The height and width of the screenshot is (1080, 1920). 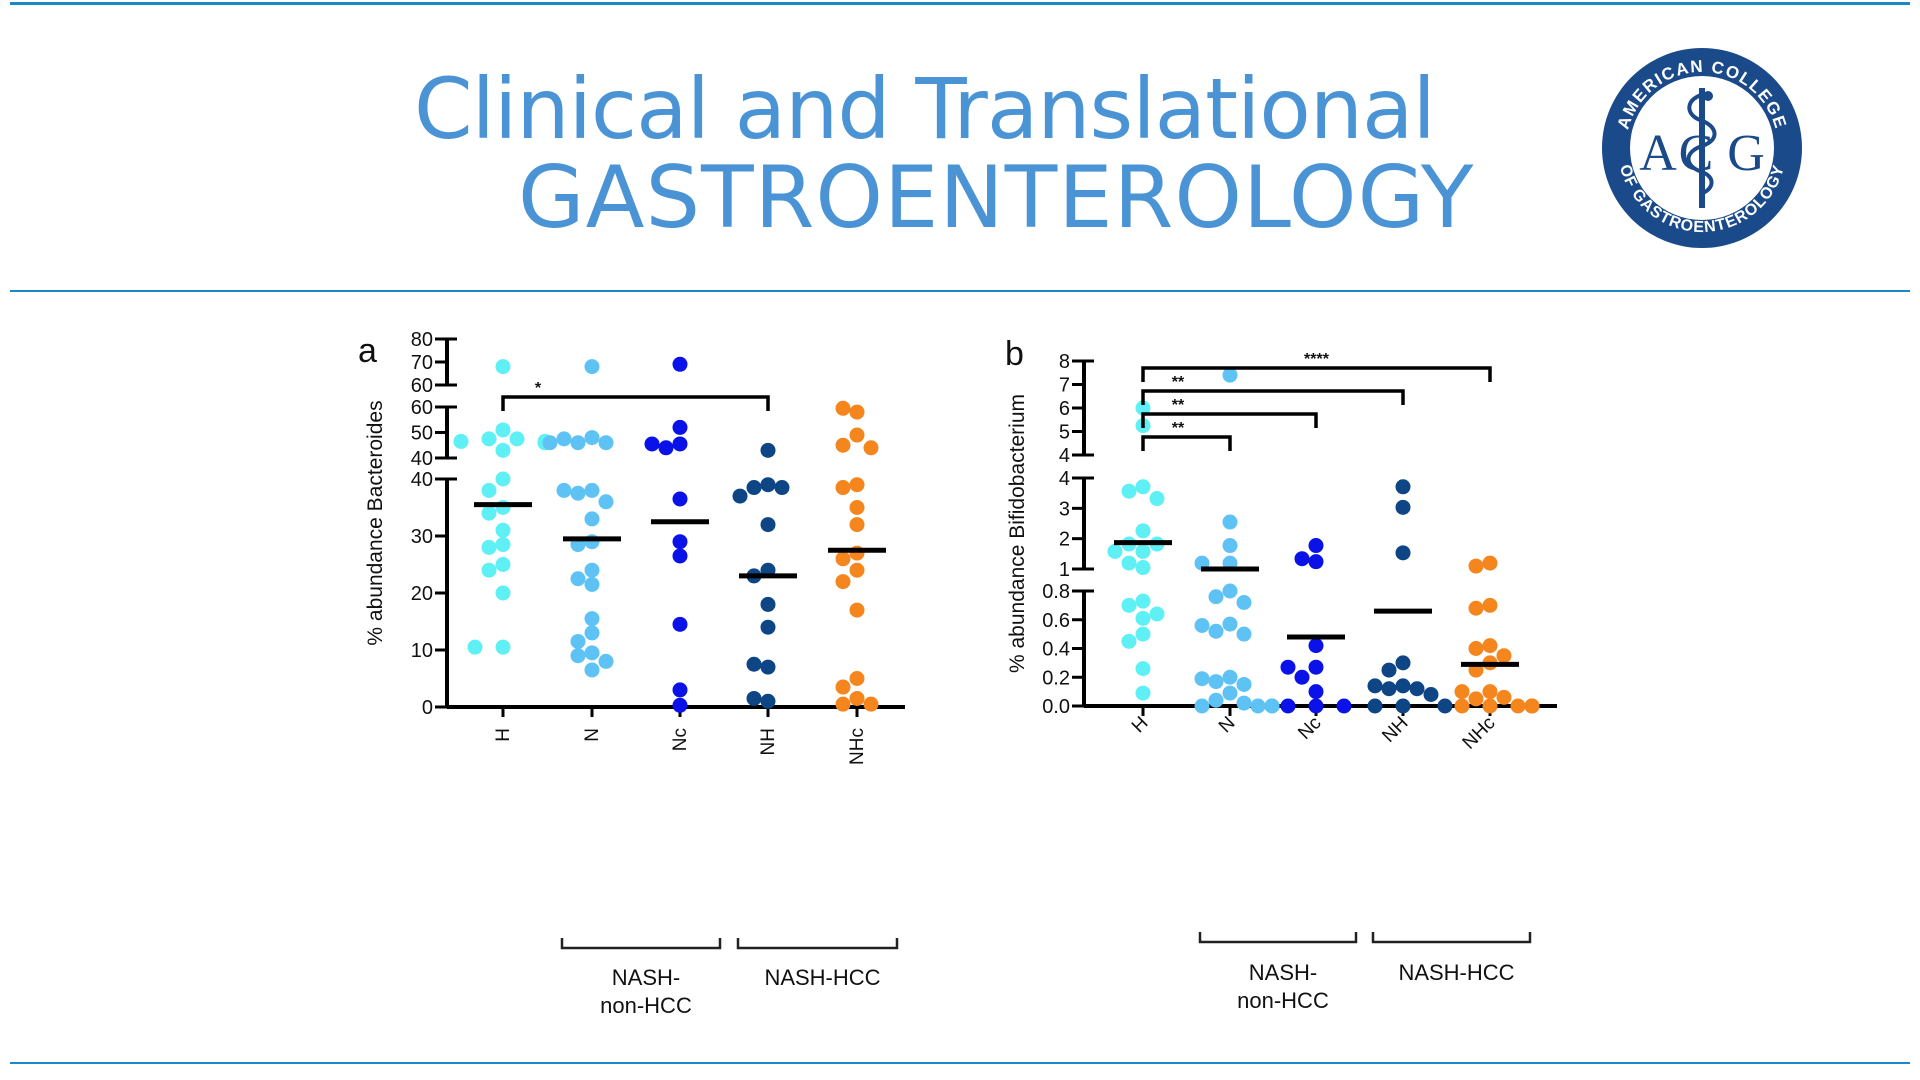 I want to click on y-tick-label: 0.8, so click(x=1056, y=592).